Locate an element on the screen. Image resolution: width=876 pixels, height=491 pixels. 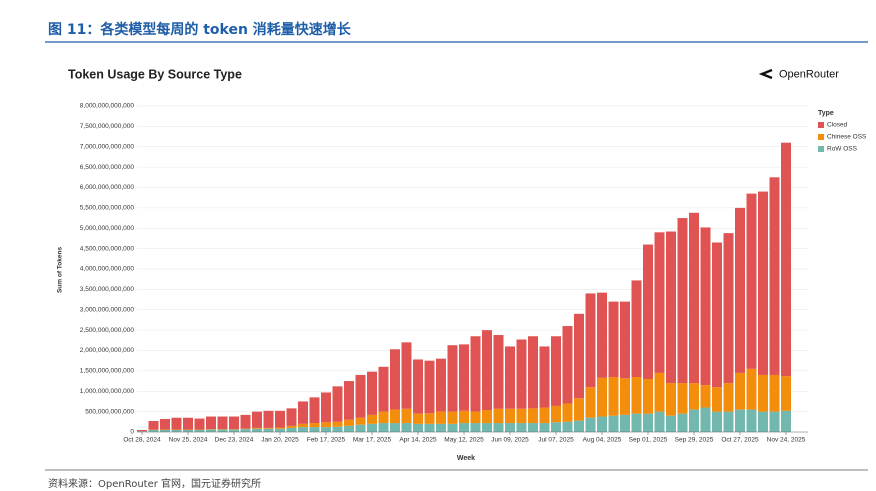
x-tick-label: Sep 01, 2025 is located at coordinates (648, 440).